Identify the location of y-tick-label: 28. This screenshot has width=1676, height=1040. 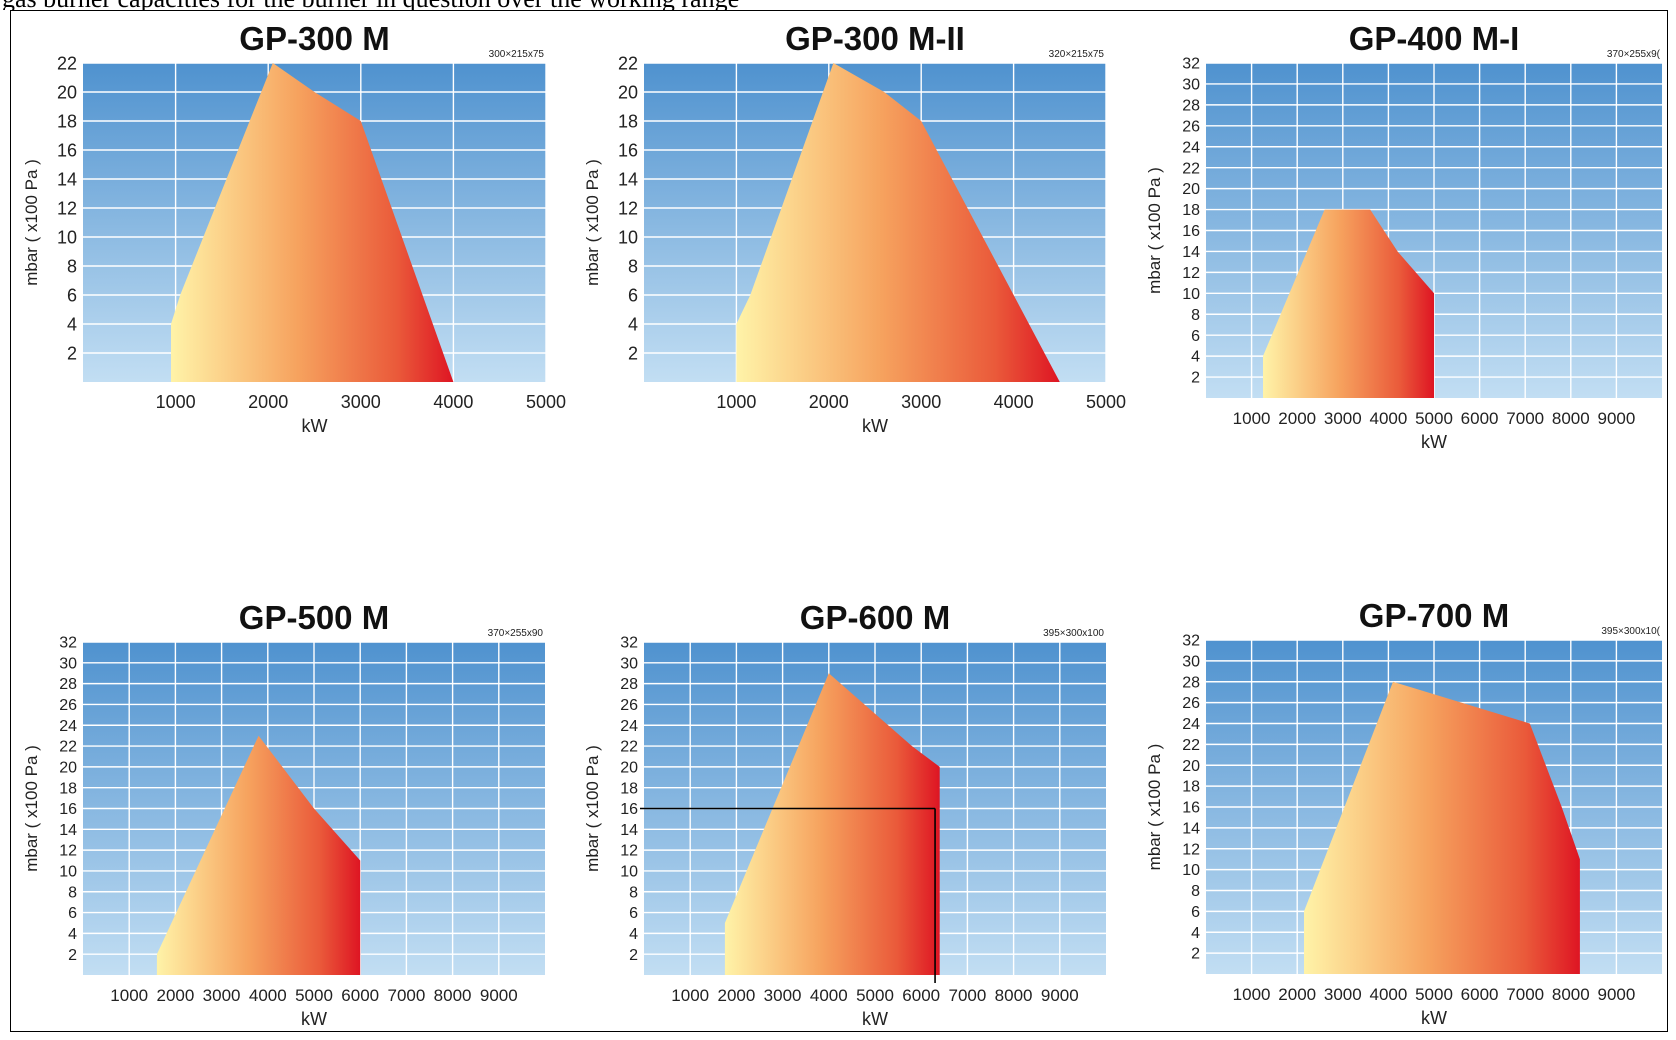
(1191, 682).